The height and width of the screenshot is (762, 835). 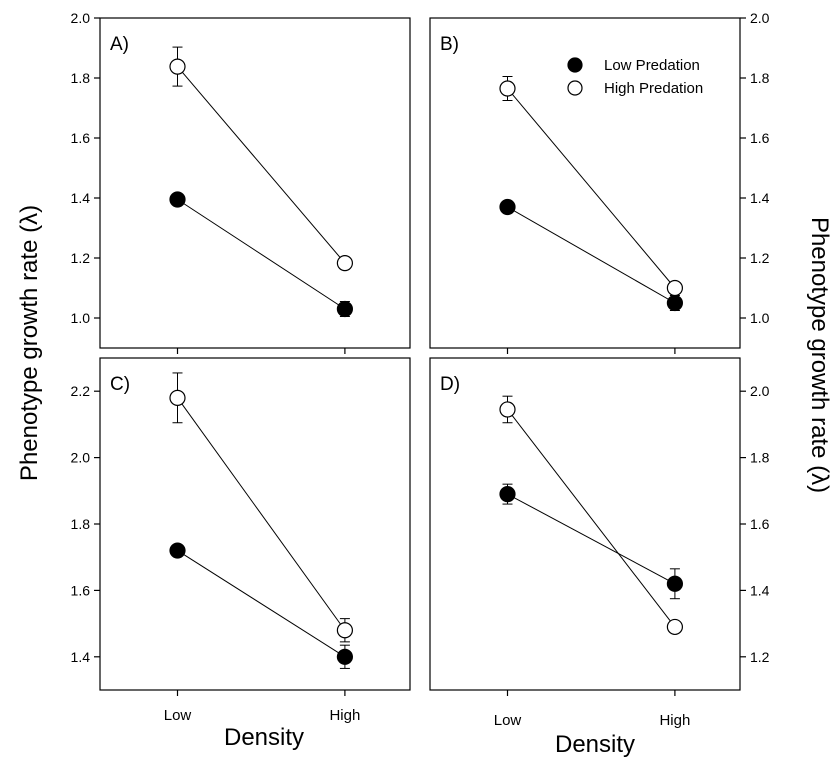 What do you see at coordinates (652, 65) in the screenshot?
I see `legend-label-low-predation: Low Predation` at bounding box center [652, 65].